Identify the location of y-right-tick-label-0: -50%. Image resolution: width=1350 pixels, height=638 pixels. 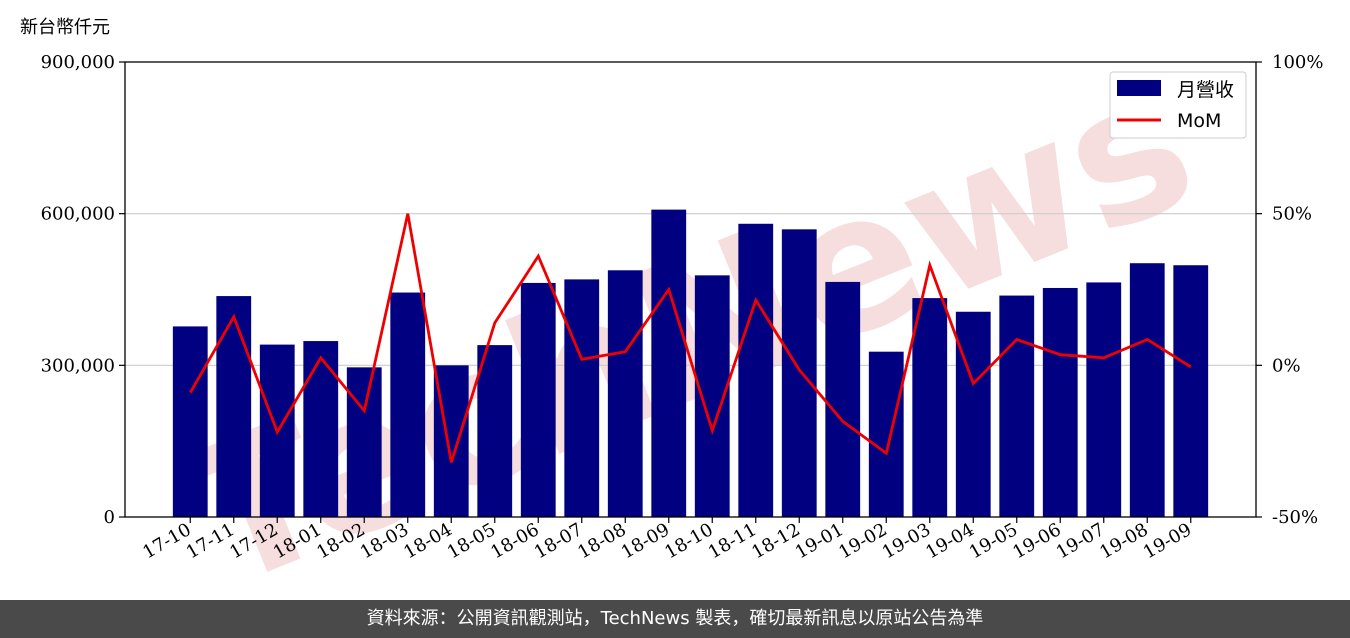
(1295, 517).